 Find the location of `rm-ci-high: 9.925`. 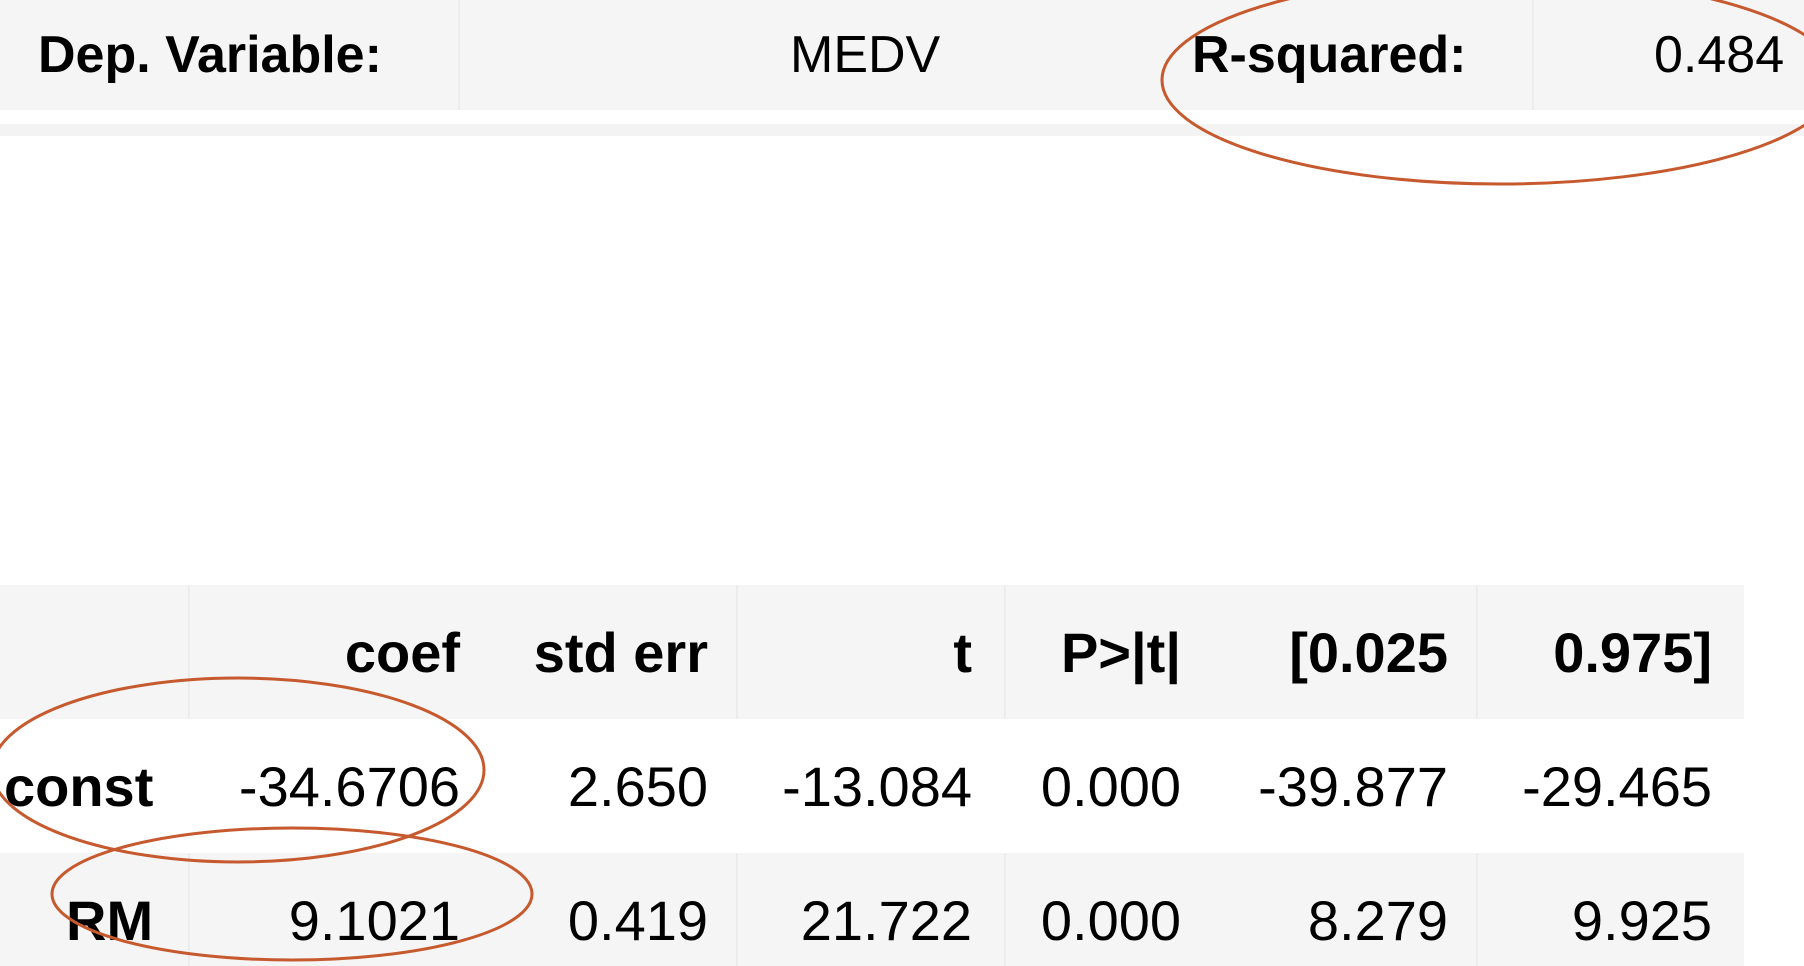

rm-ci-high: 9.925 is located at coordinates (1641, 920).